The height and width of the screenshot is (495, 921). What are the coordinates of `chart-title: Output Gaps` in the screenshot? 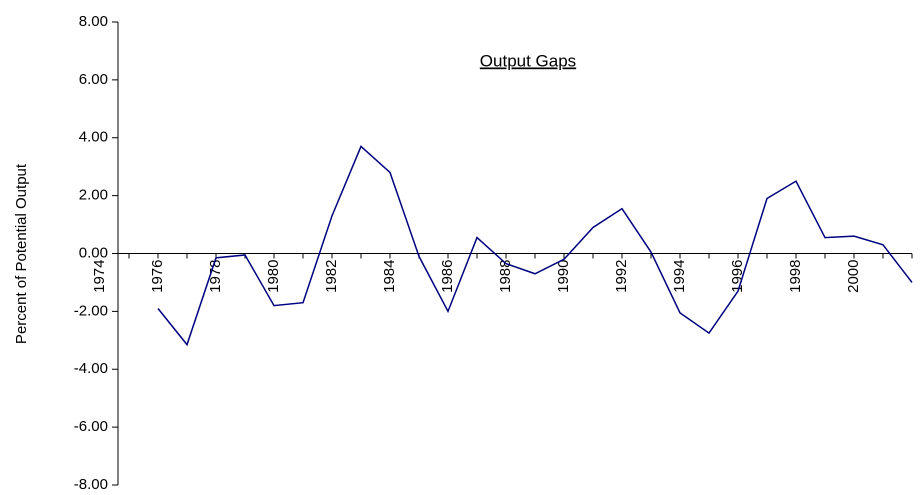 It's located at (528, 60).